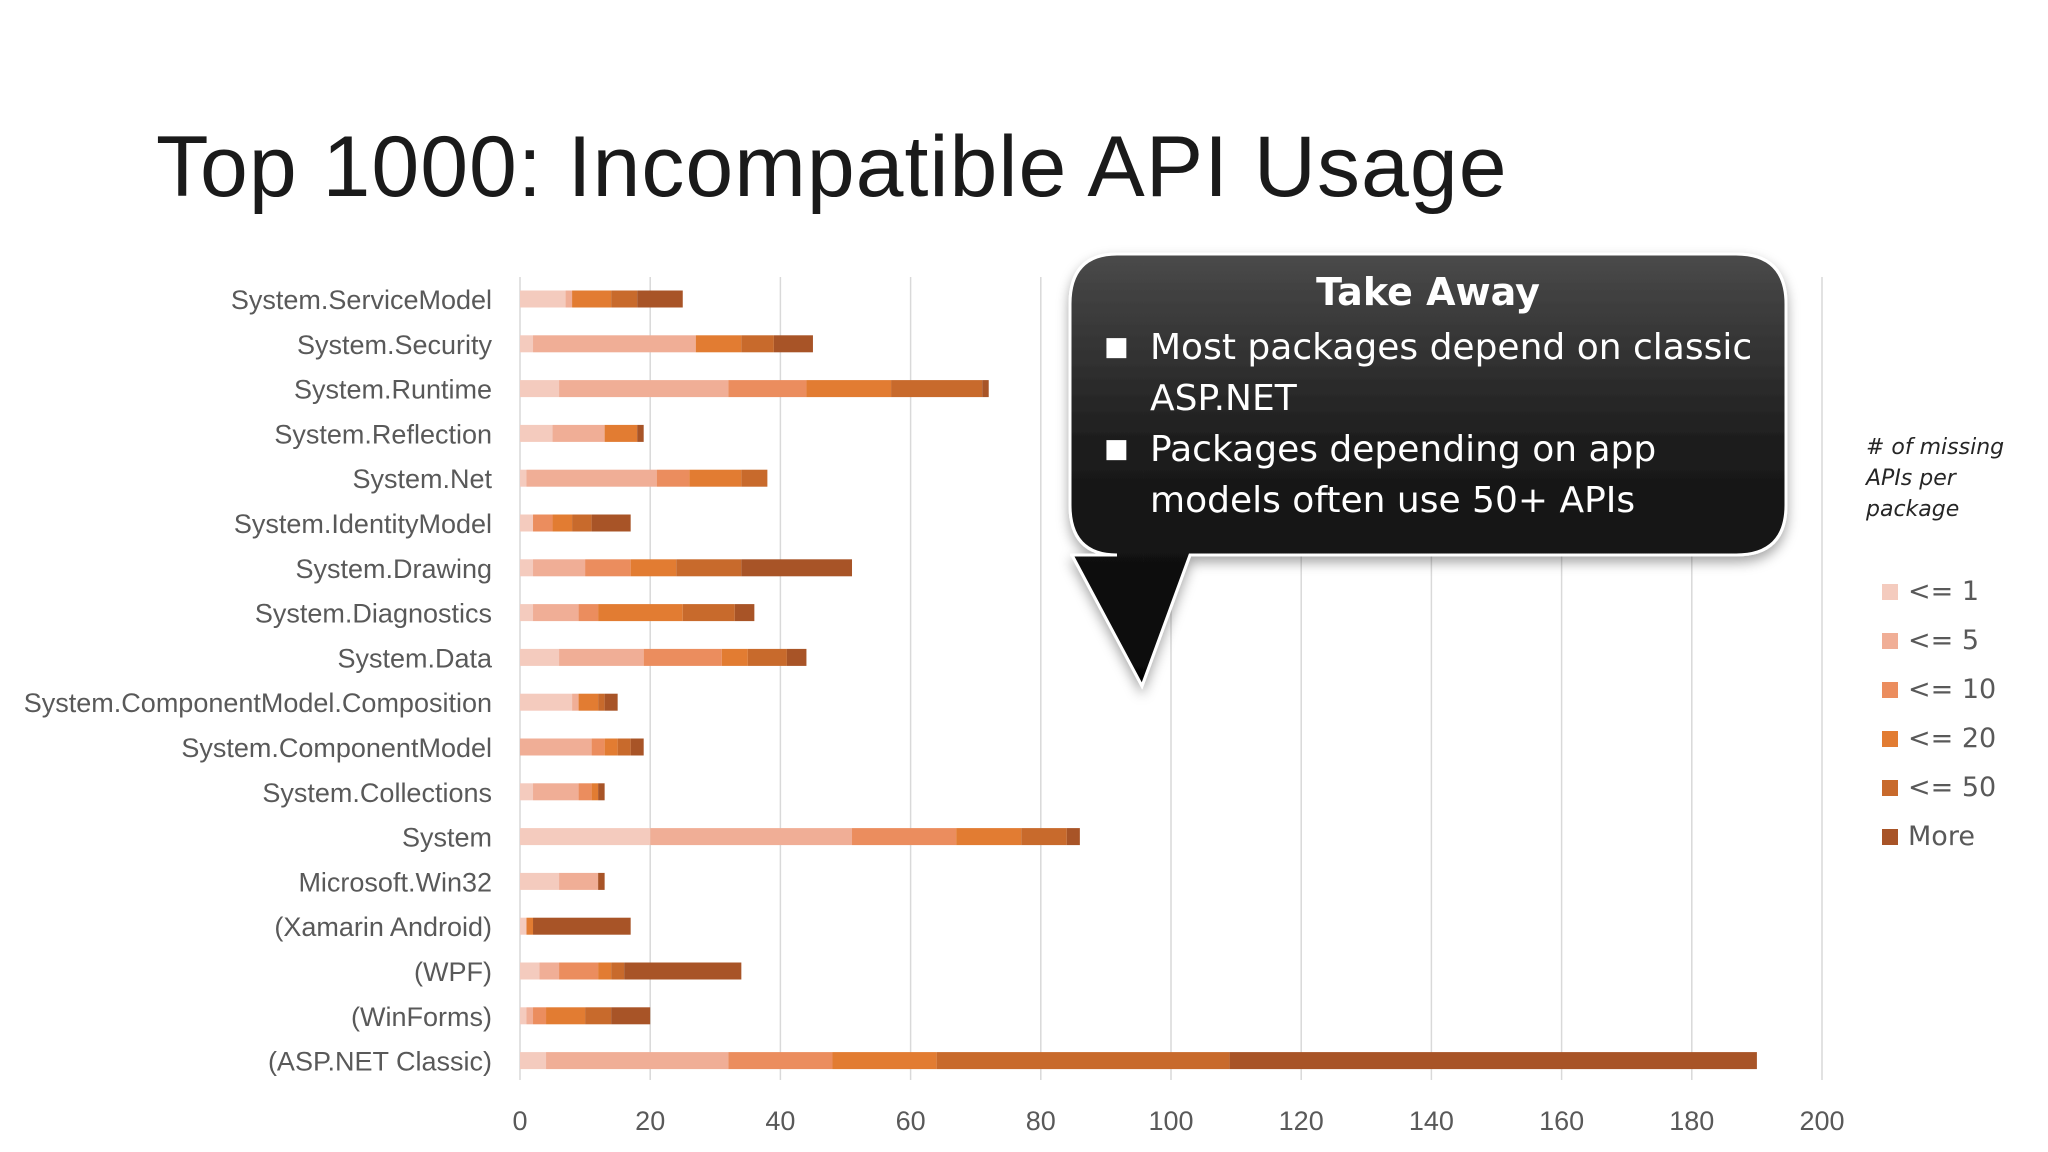 This screenshot has height=1152, width=2048. What do you see at coordinates (1941, 836) in the screenshot?
I see `legend-label: More` at bounding box center [1941, 836].